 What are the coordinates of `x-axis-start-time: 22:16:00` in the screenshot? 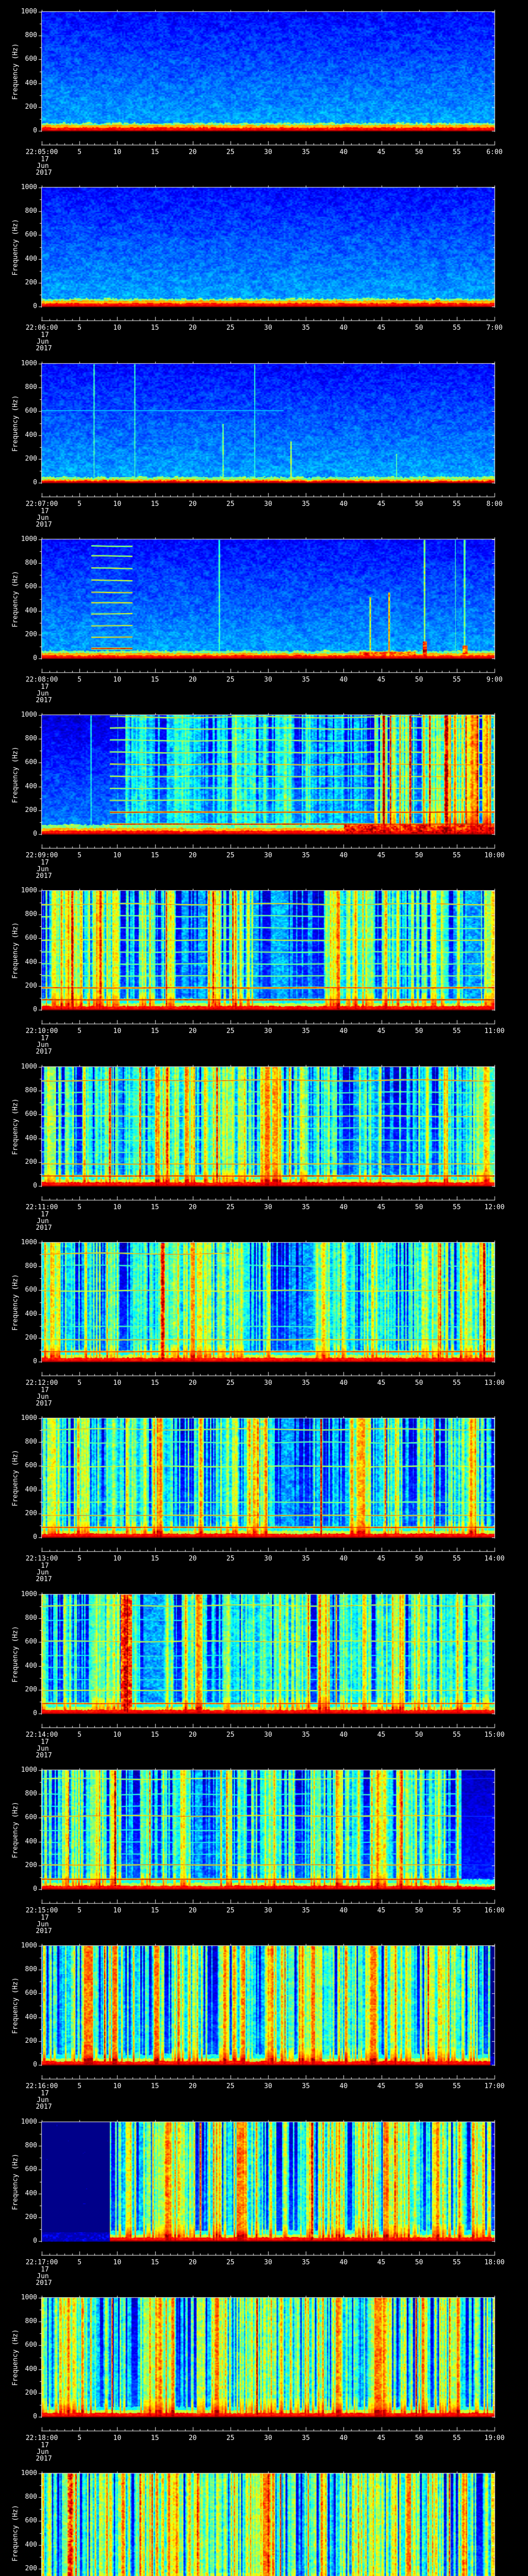 It's located at (41, 2086).